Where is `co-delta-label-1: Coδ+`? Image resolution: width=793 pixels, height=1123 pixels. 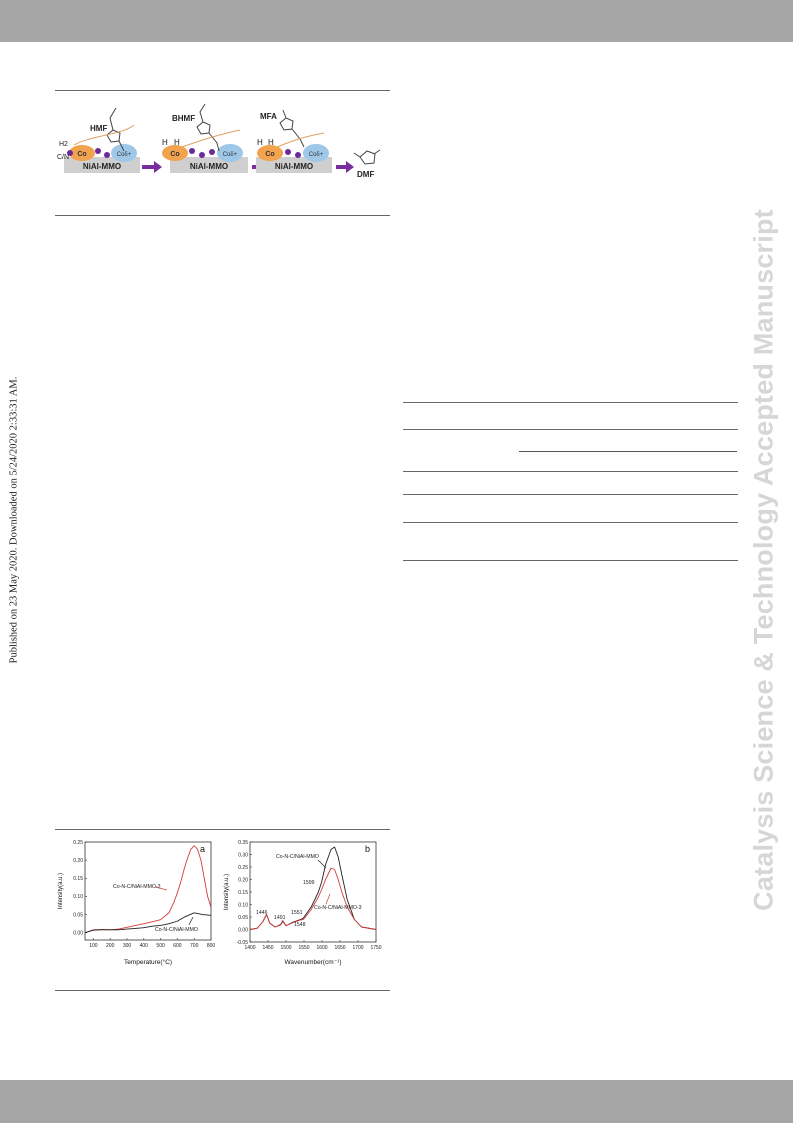 co-delta-label-1: Coδ+ is located at coordinates (124, 155).